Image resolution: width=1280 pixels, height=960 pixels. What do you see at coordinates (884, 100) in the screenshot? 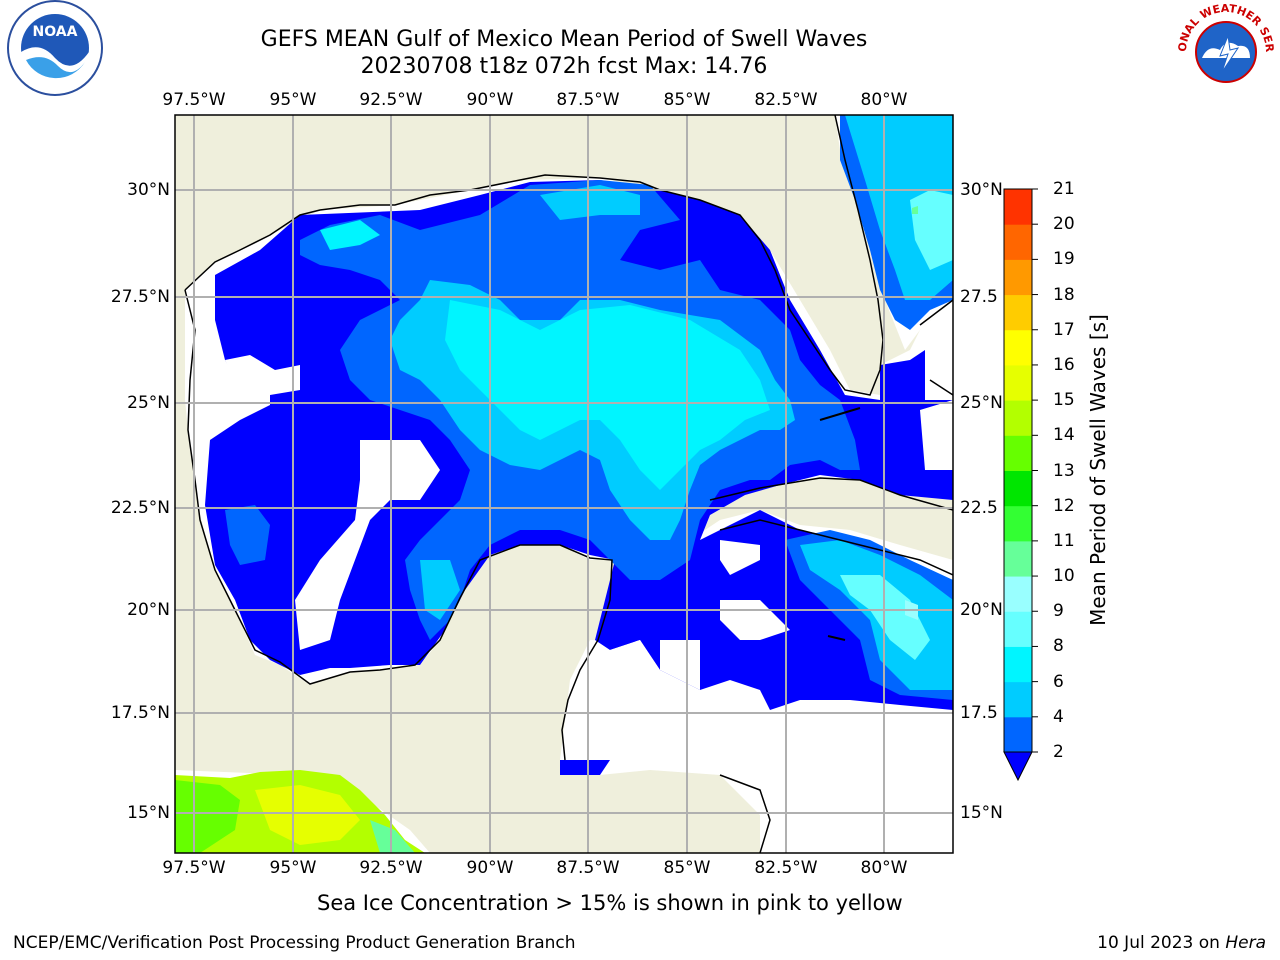
I see `lon-tick-top: 80°W` at bounding box center [884, 100].